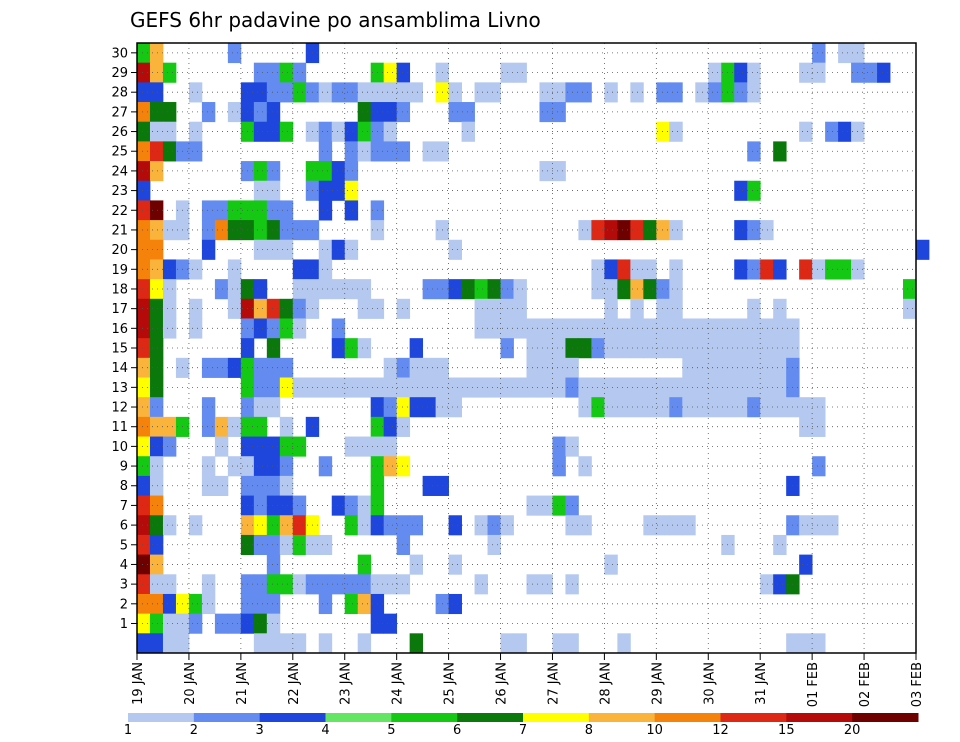 This screenshot has width=960, height=742. Describe the element at coordinates (119, 93) in the screenshot. I see `y-tick-label: 28` at that location.